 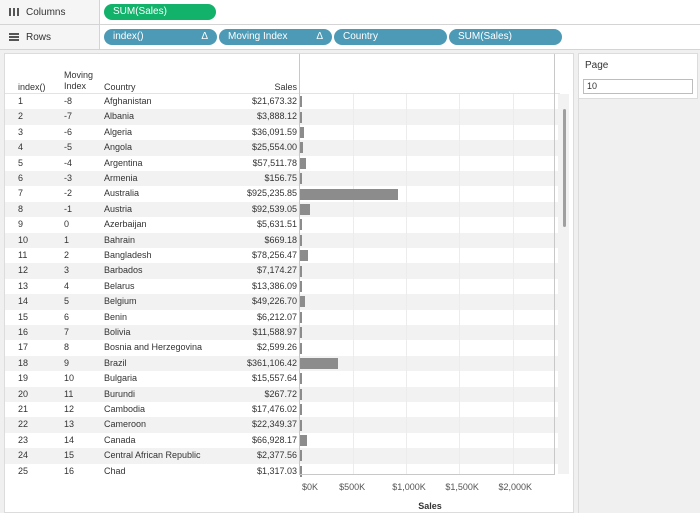 What do you see at coordinates (23, 301) in the screenshot?
I see `row-index: 14` at bounding box center [23, 301].